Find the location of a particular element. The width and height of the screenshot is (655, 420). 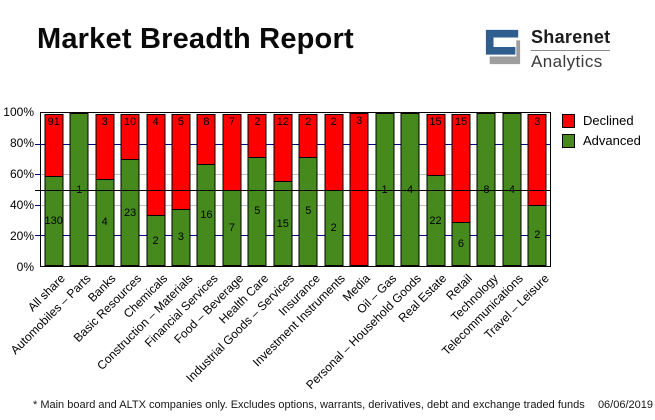

bar-group-all-share: 91 130 is located at coordinates (53, 189).